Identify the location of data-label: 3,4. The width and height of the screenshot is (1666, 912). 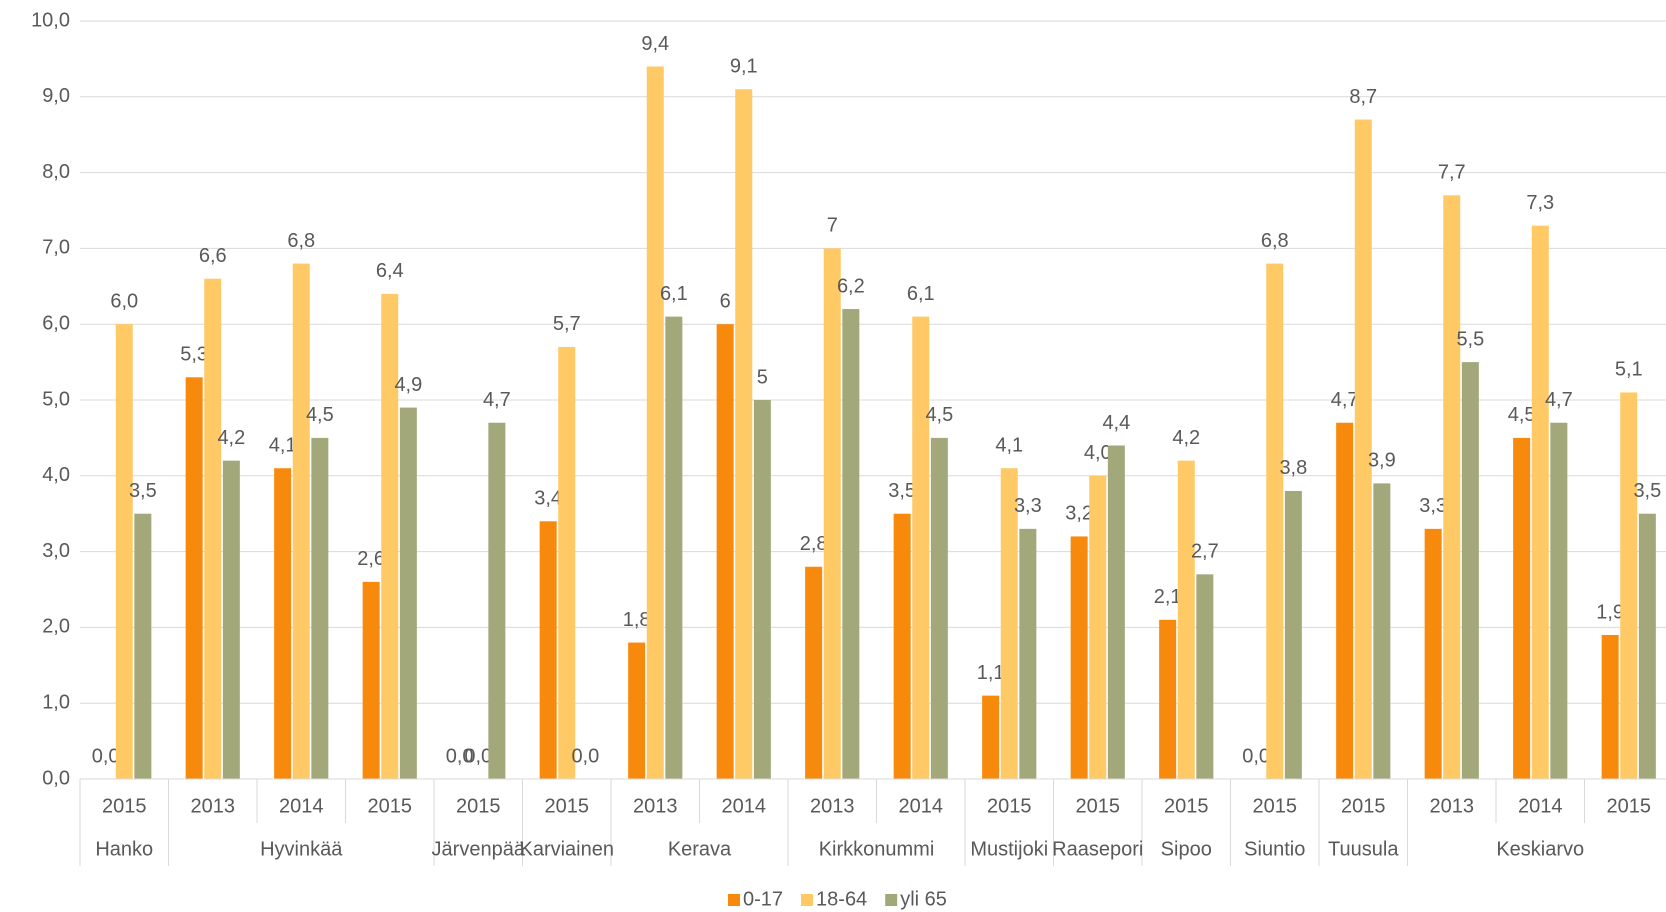
(548, 499).